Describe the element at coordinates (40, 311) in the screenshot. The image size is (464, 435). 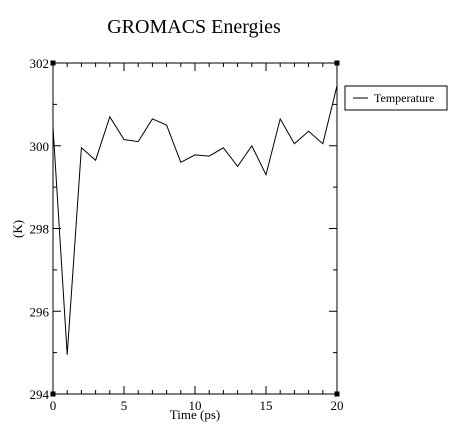
I see `y-tick-label: 296` at that location.